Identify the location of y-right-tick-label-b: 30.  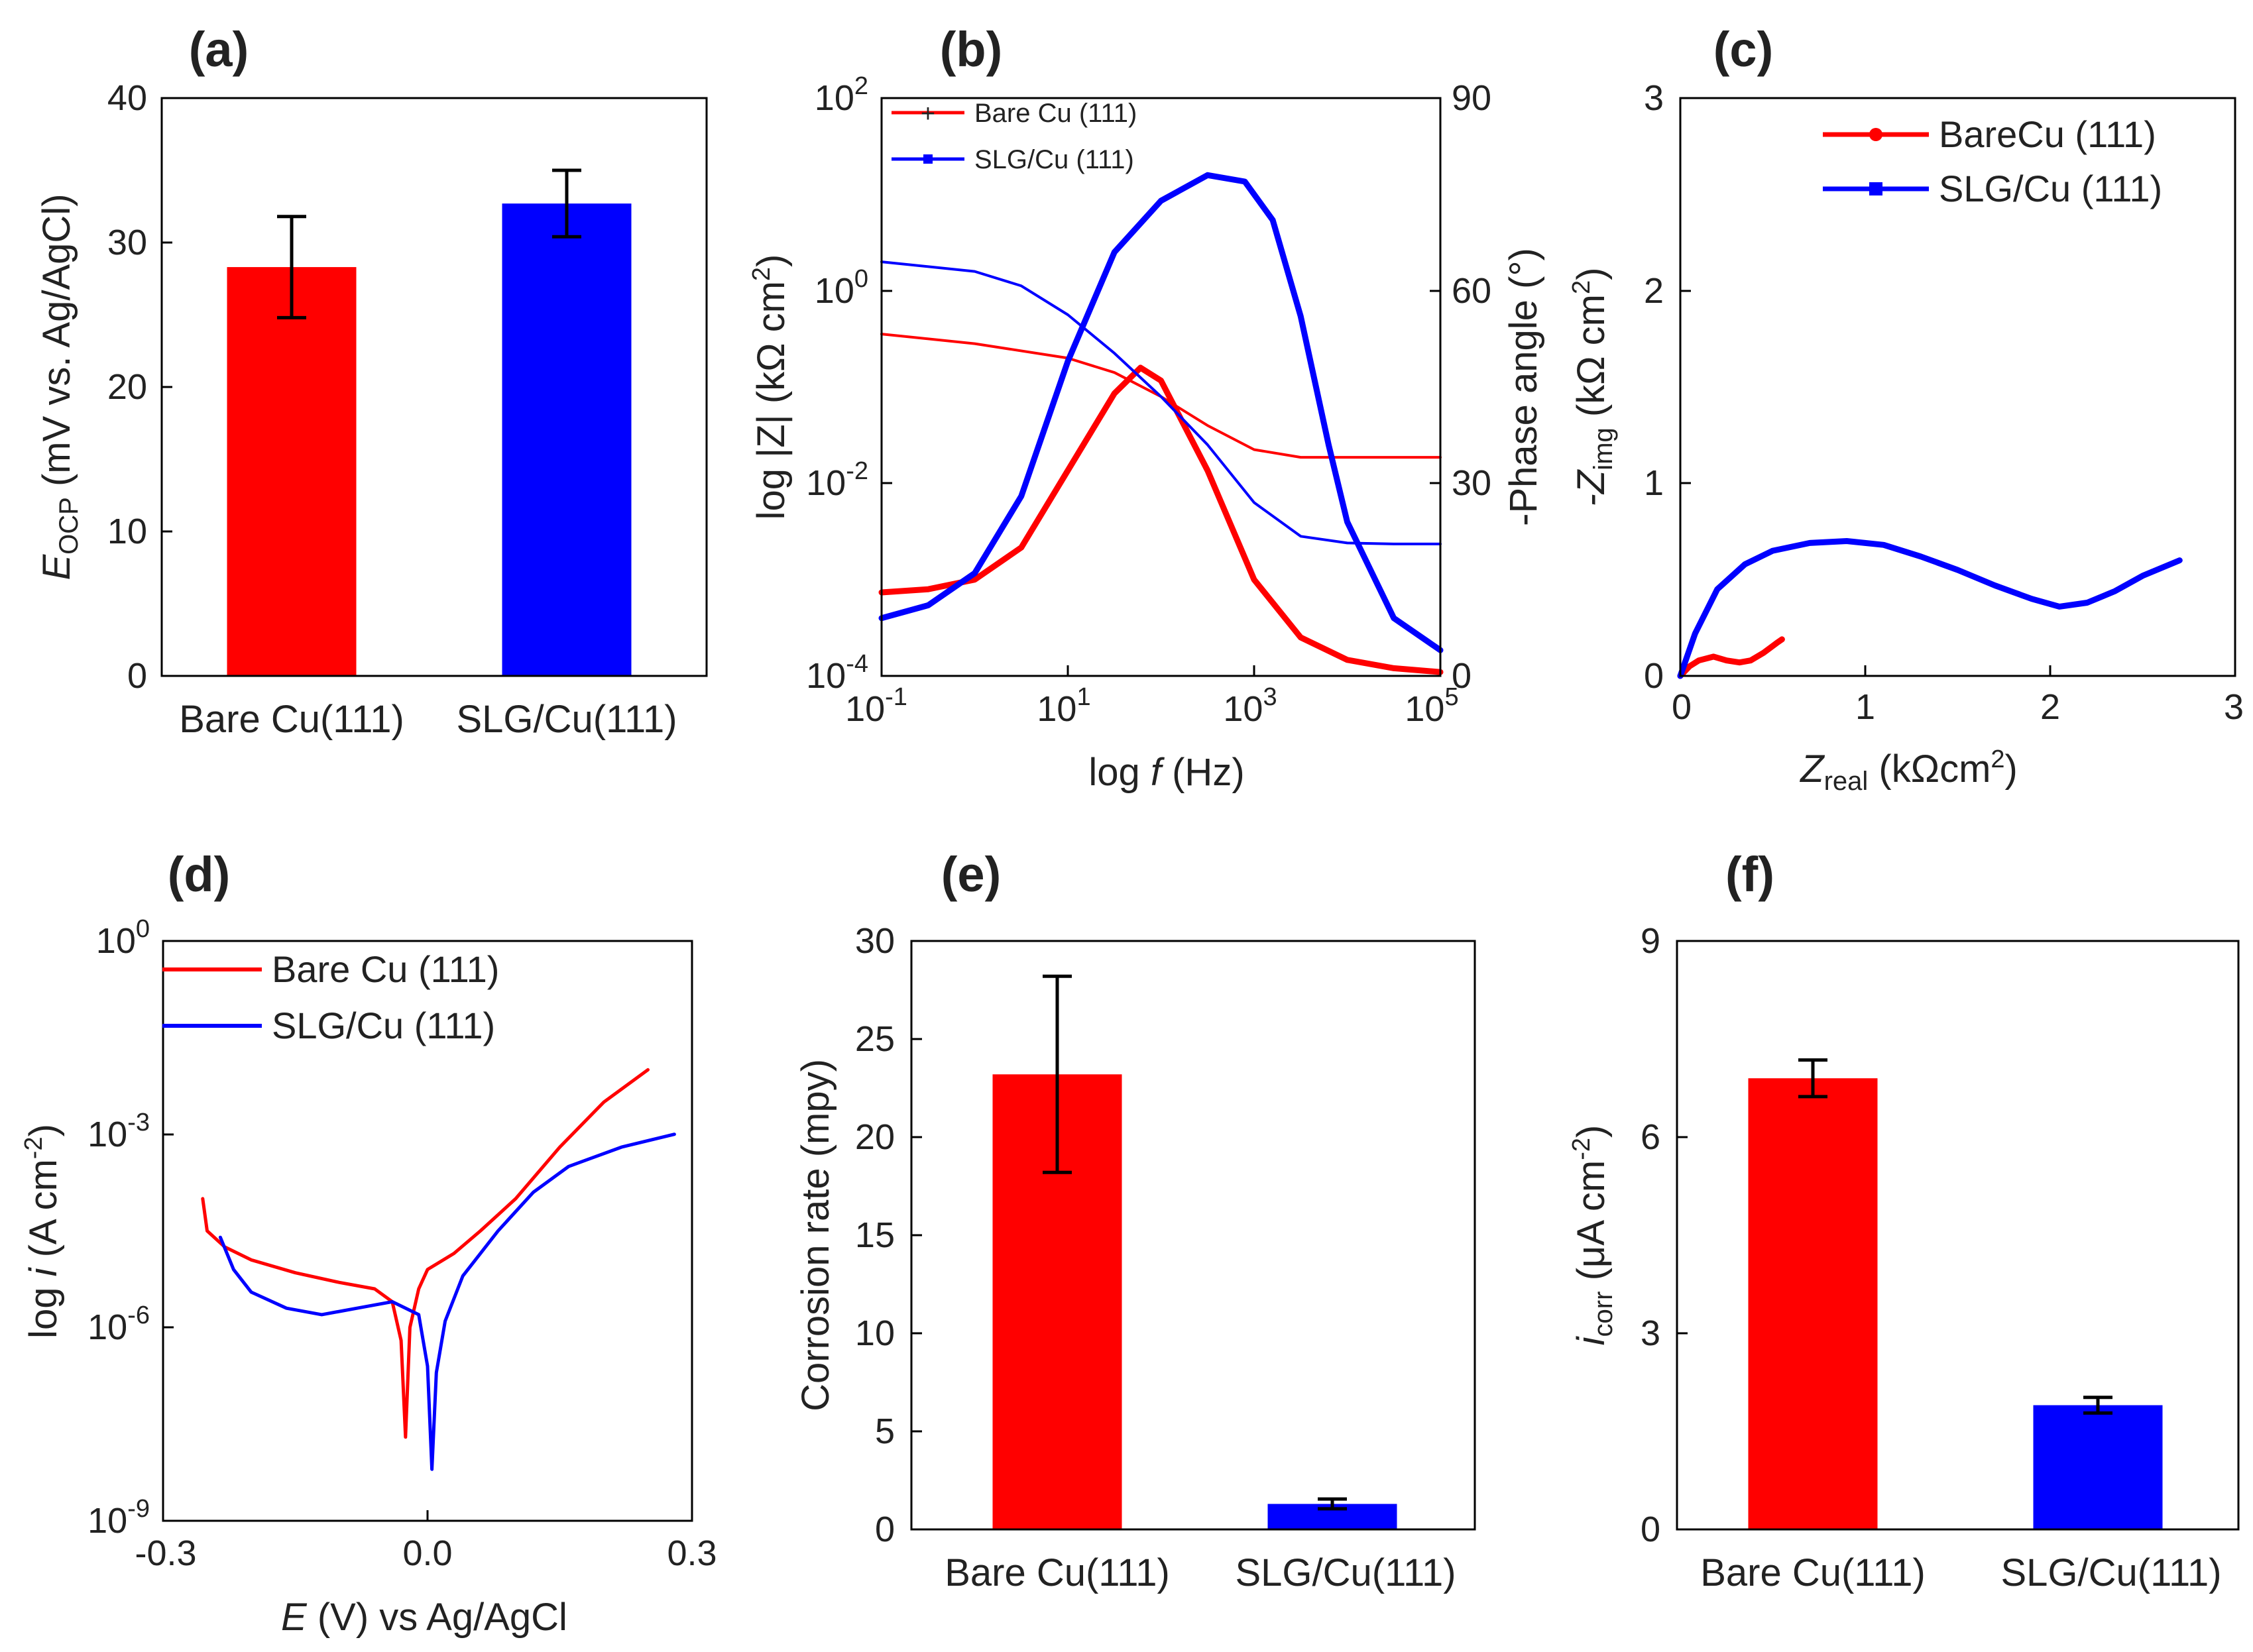
(1471, 483).